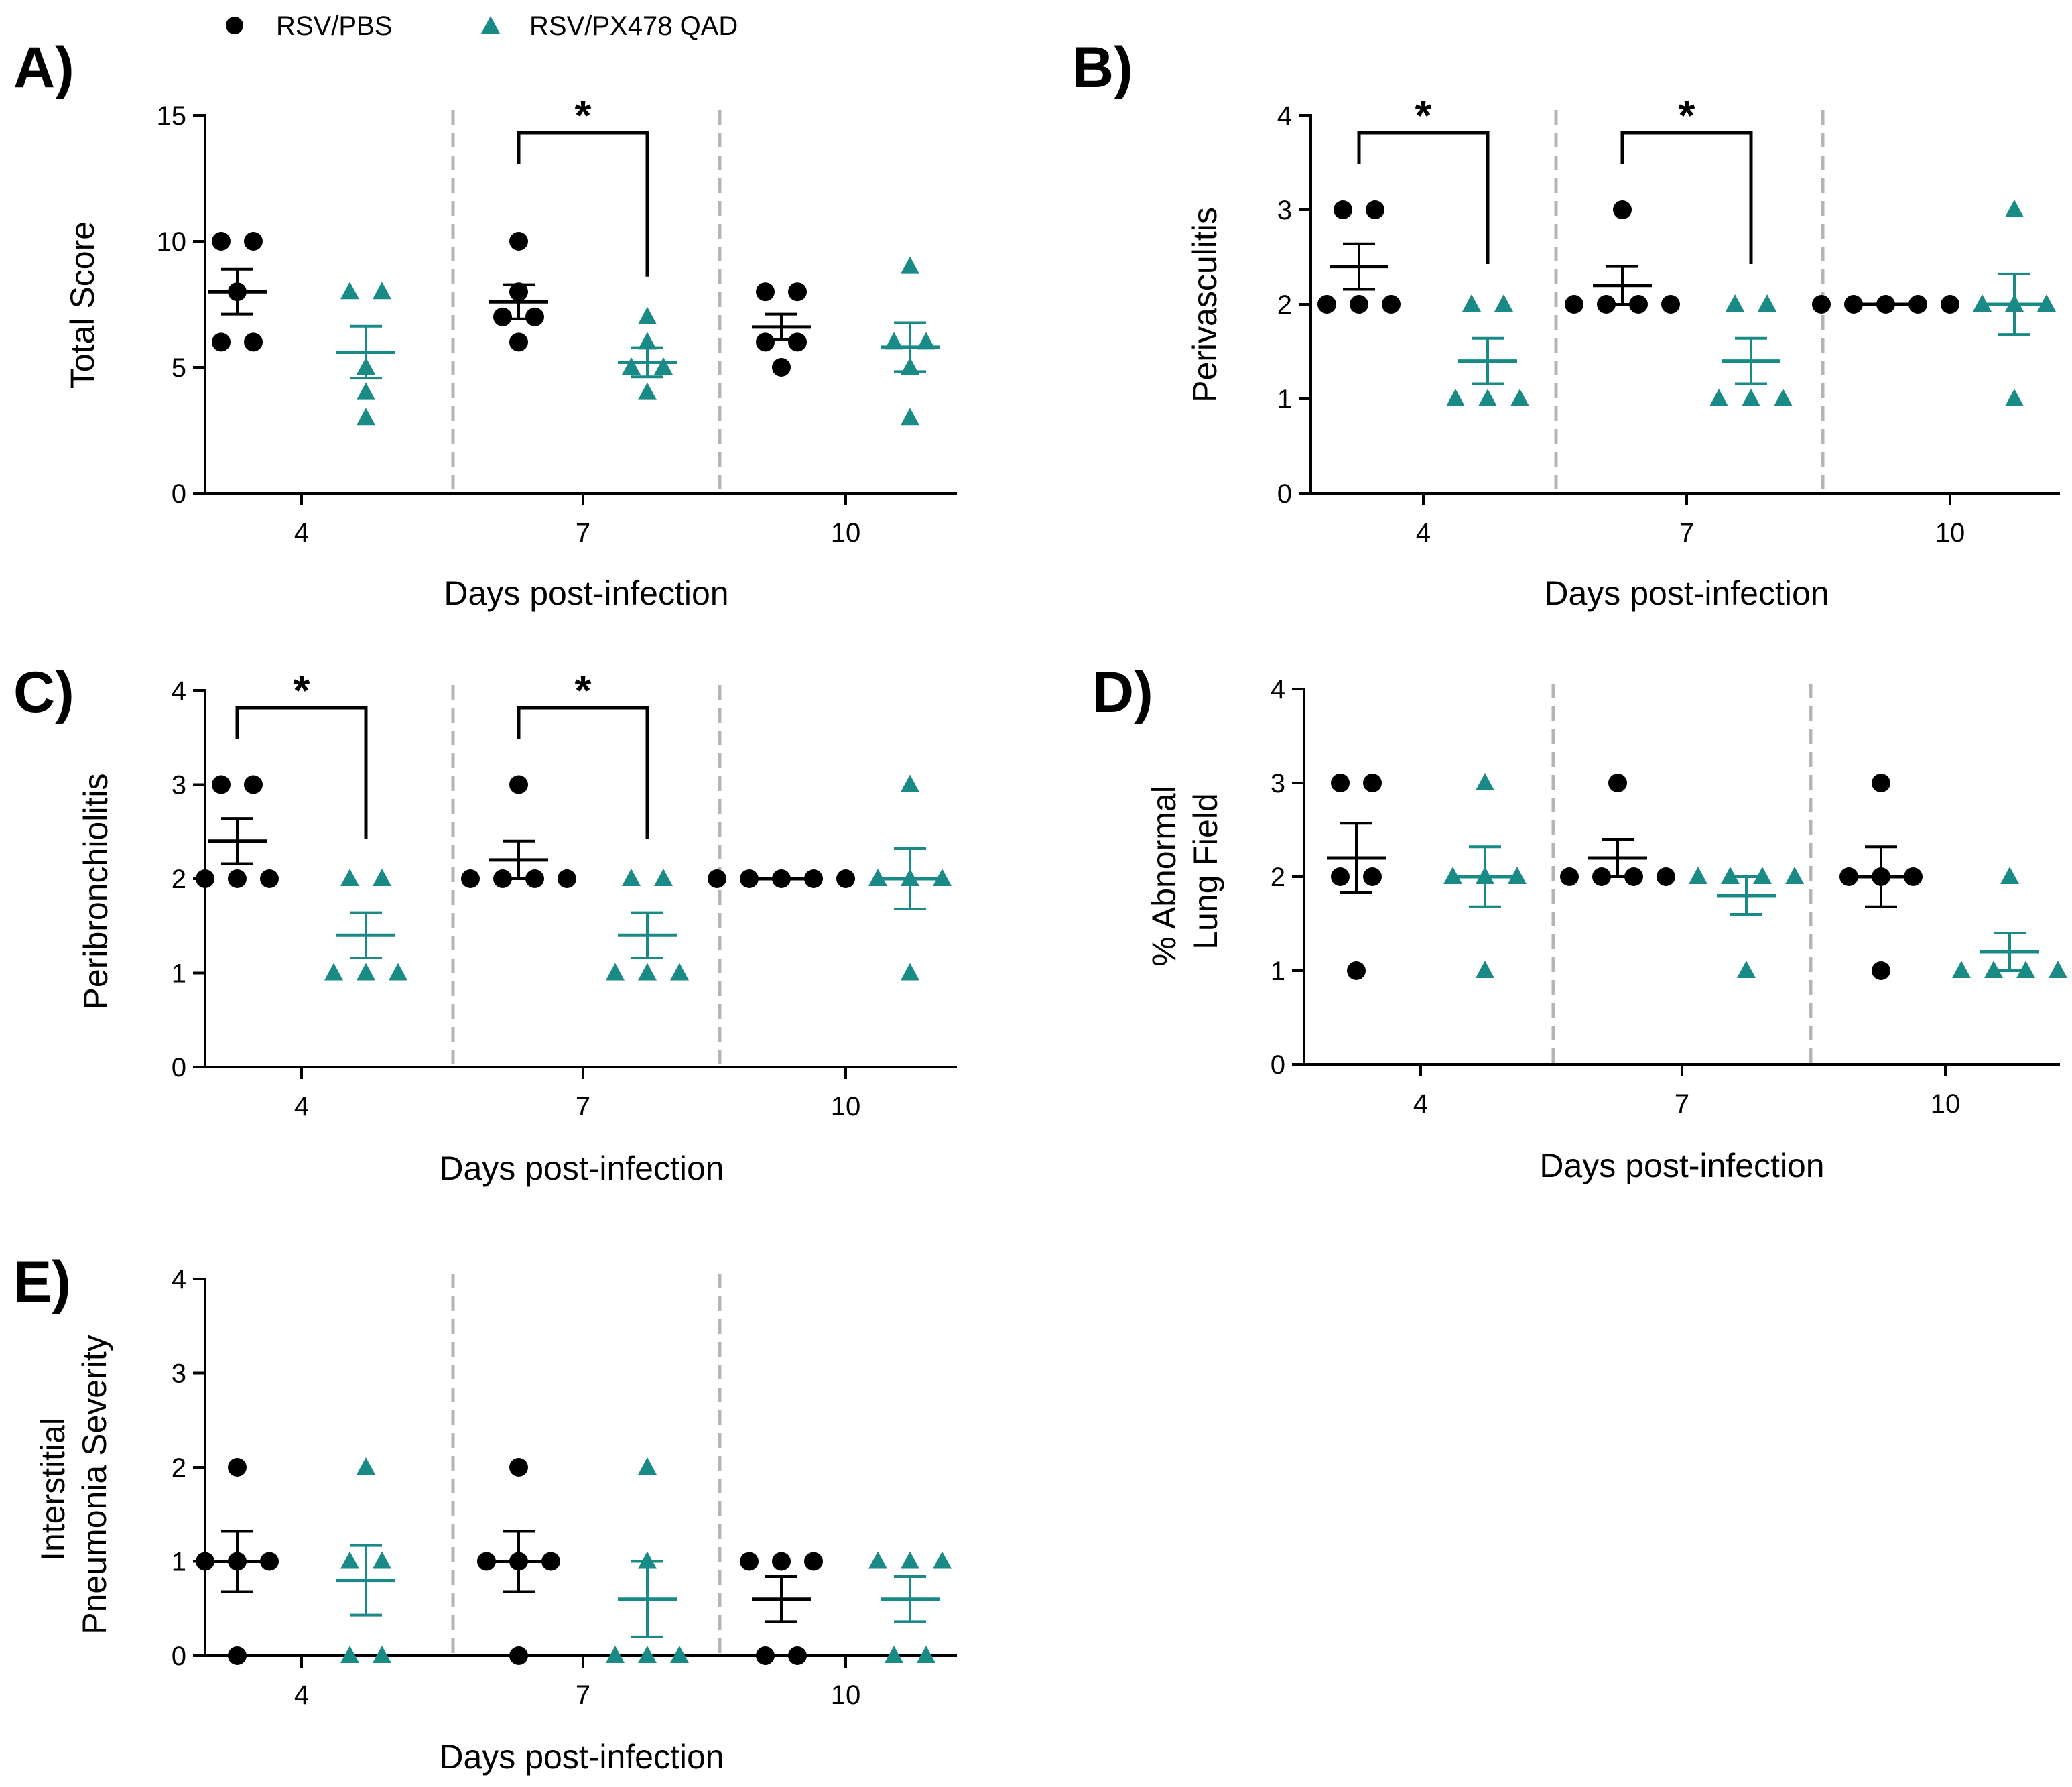  I want to click on legend-label-rsv-px478: RSV/PX478 QAD, so click(633, 26).